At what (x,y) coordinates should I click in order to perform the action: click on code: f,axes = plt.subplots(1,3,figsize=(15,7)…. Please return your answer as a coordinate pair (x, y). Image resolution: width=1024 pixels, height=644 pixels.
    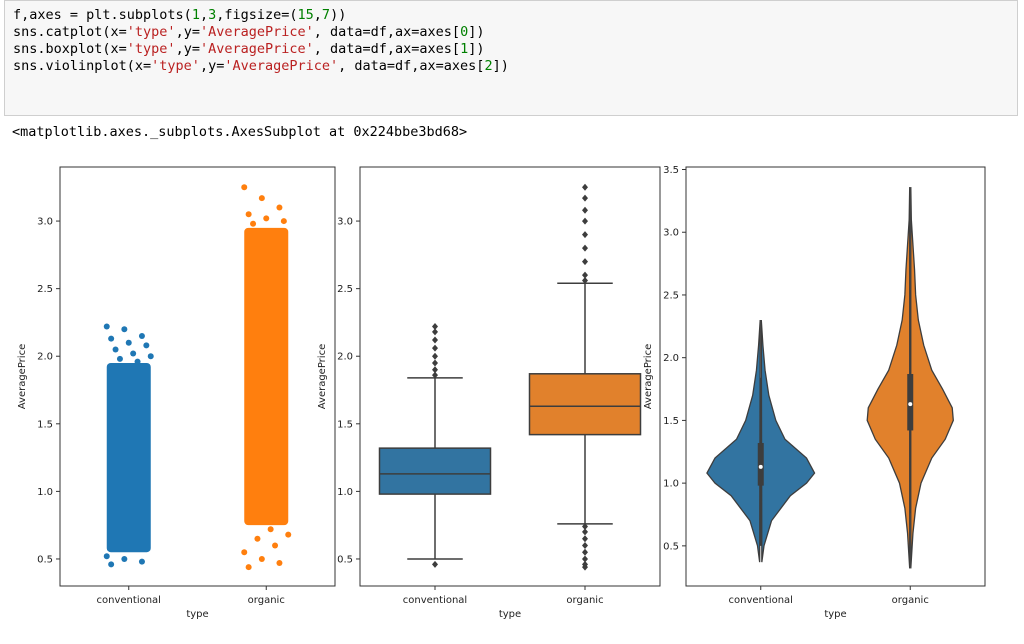
    Looking at the image, I should click on (511, 41).